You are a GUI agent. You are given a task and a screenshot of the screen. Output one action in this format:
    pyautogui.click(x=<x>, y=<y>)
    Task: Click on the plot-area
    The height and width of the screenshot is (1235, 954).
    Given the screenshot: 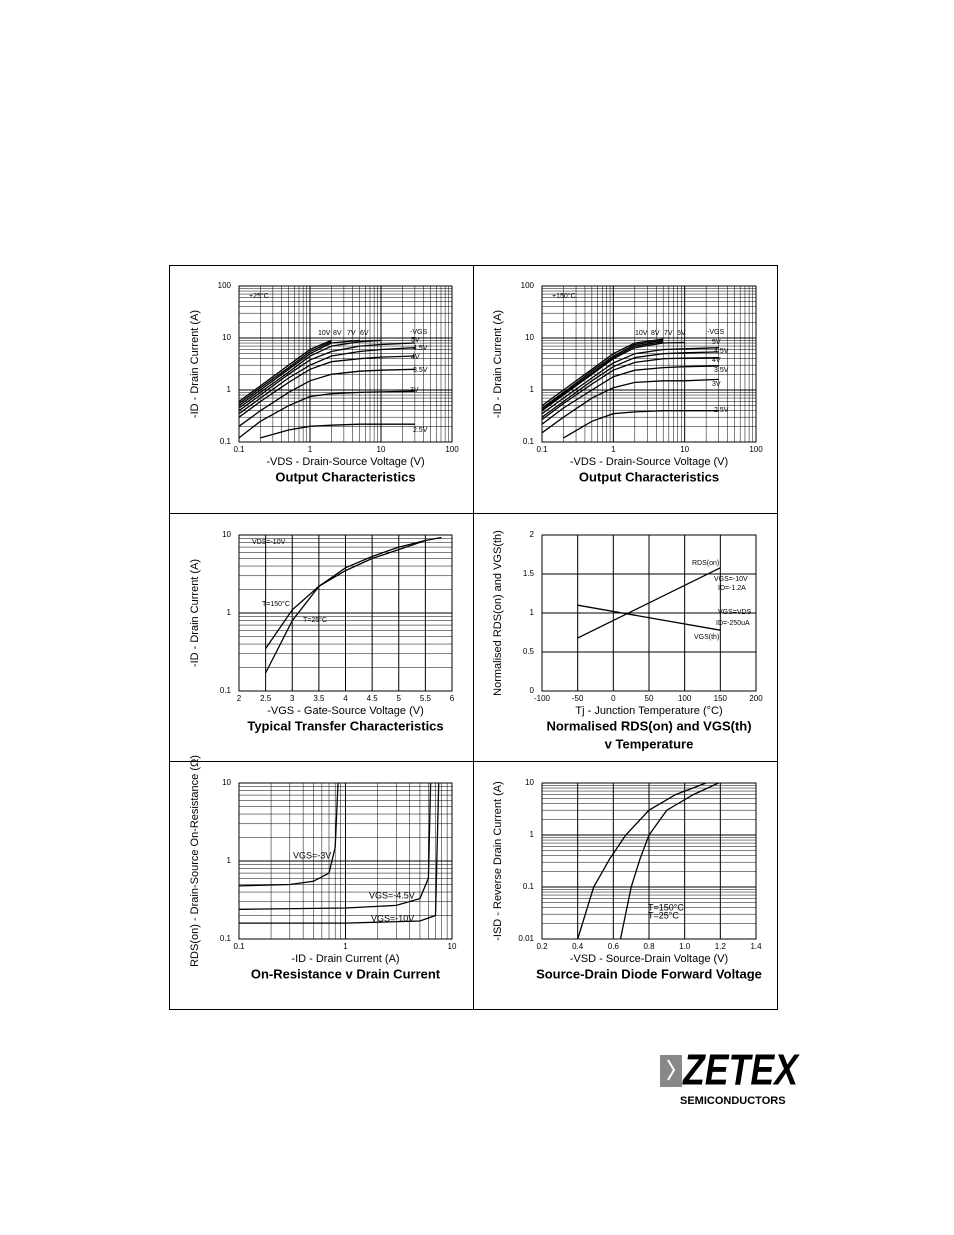 What is the action you would take?
    pyautogui.click(x=345, y=364)
    